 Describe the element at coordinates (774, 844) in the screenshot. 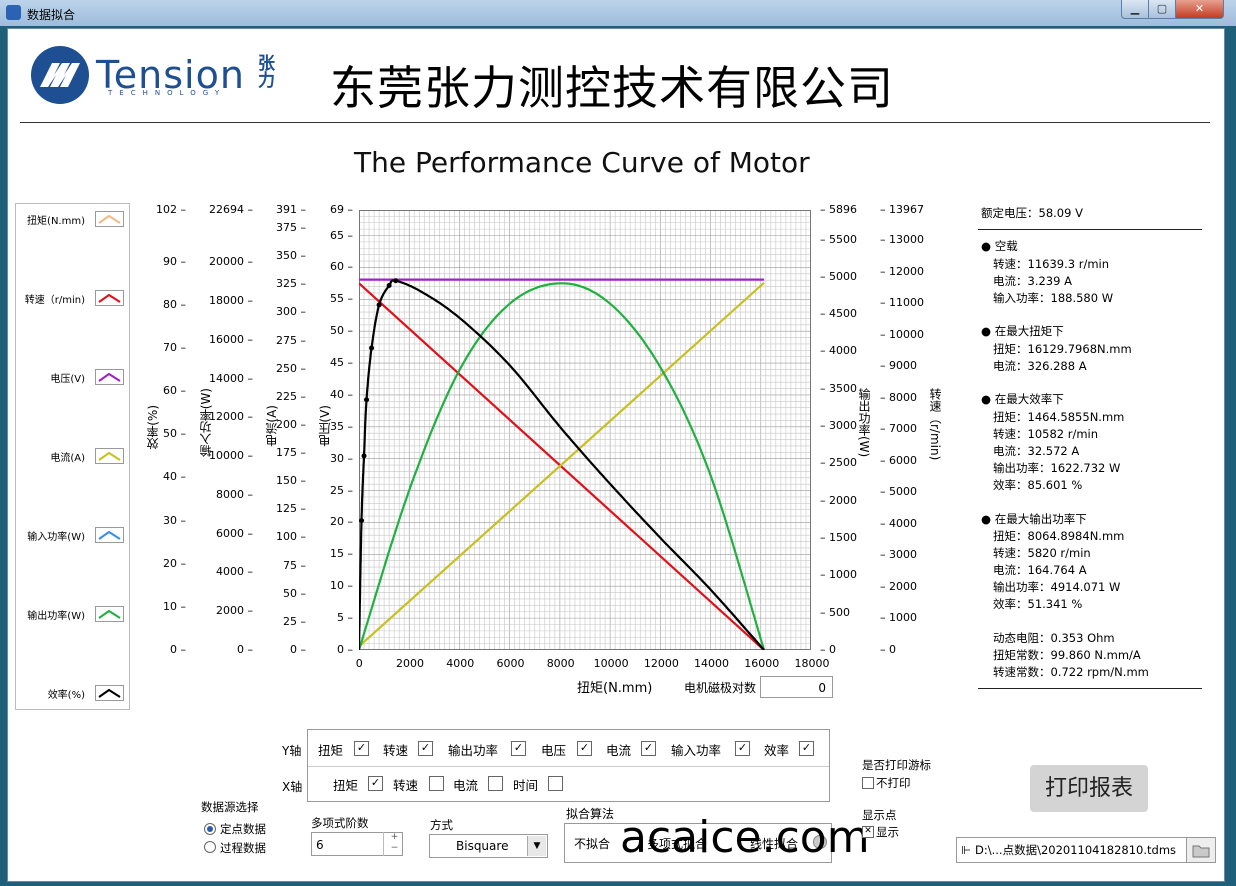

I see `fit-option-linear: 线性拟合` at that location.